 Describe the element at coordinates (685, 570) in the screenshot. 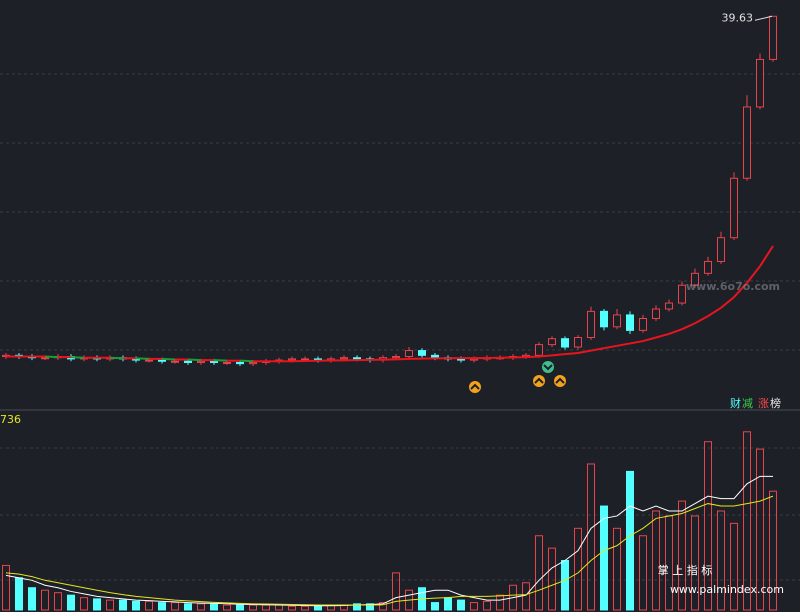

I see `watermark: 掌 上 指 标` at that location.